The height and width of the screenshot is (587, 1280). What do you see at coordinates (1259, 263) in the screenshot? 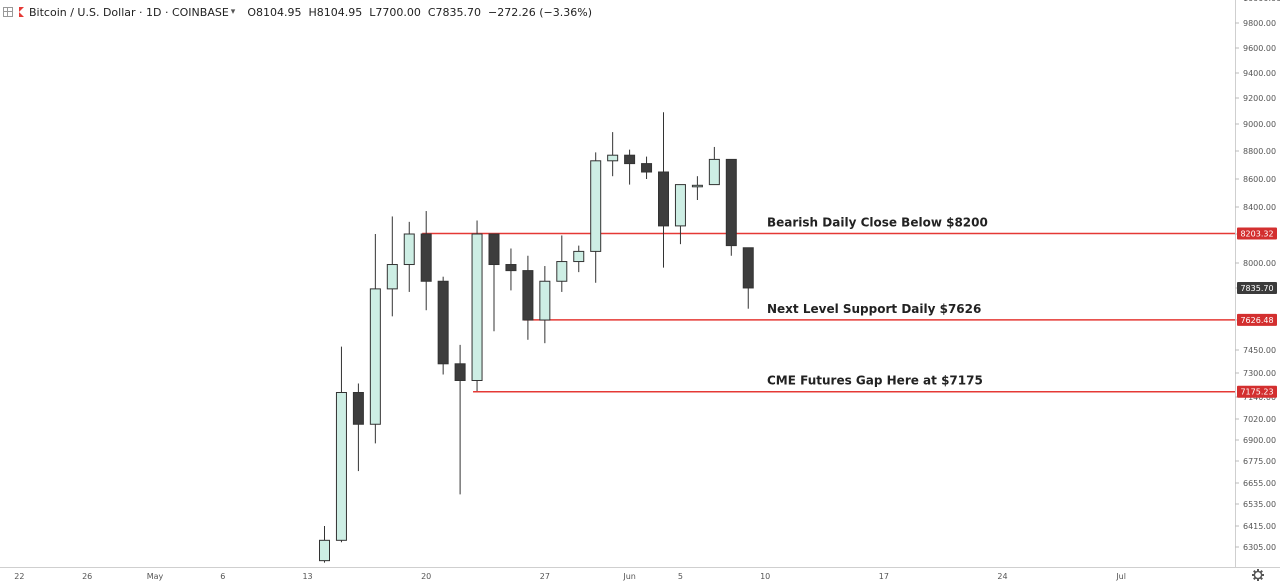
I see `y-tick-label: 8000.00` at bounding box center [1259, 263].